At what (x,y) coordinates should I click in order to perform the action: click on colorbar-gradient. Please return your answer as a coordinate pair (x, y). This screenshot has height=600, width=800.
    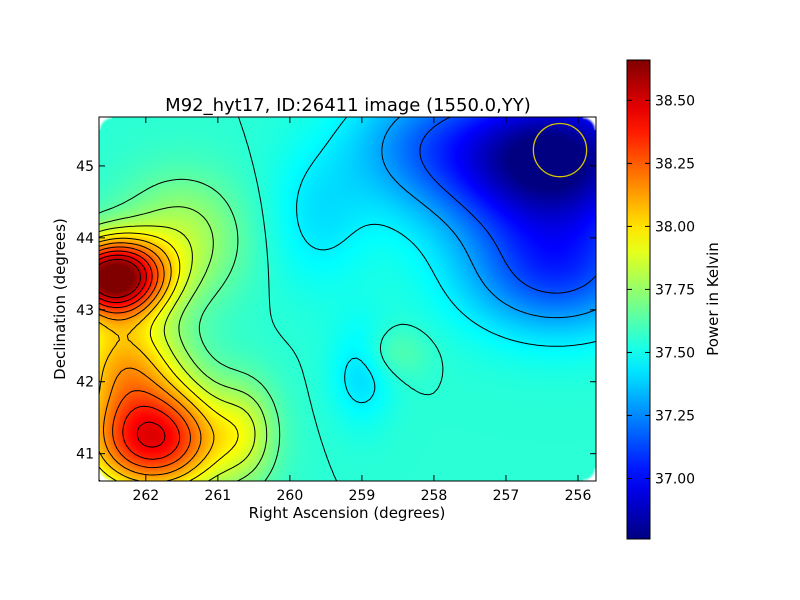
    Looking at the image, I should click on (638, 299).